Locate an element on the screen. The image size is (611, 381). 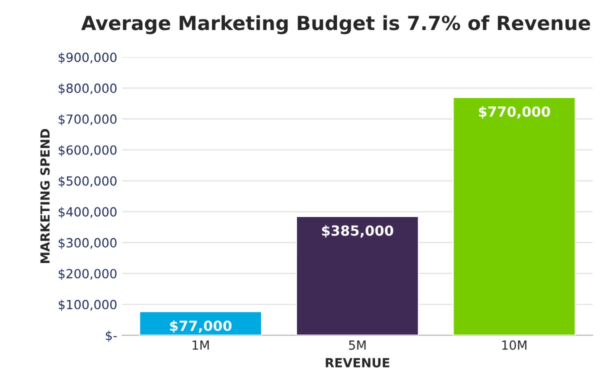
y-tick-label: $- is located at coordinates (111, 336).